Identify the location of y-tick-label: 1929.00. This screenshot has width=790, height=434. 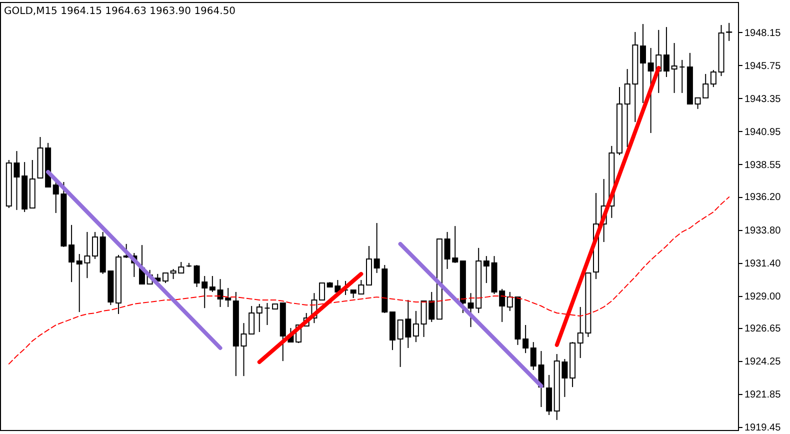
(763, 296).